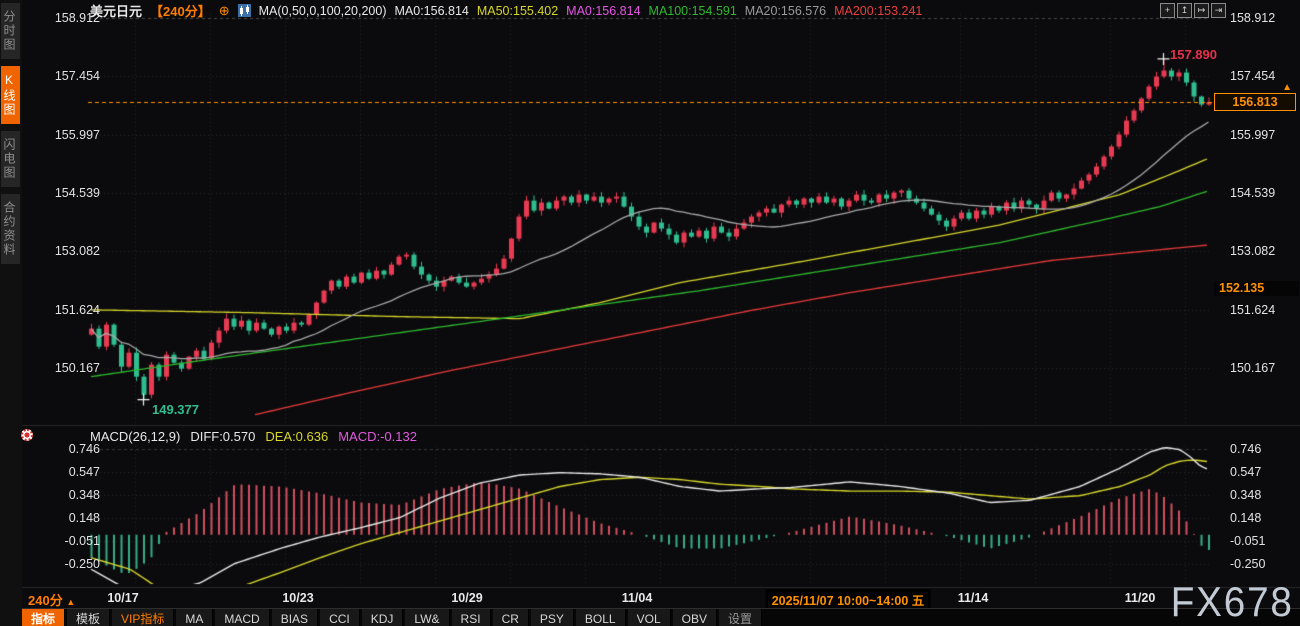 The height and width of the screenshot is (626, 1300). What do you see at coordinates (340, 617) in the screenshot?
I see `toolbar-tab: CCI` at bounding box center [340, 617].